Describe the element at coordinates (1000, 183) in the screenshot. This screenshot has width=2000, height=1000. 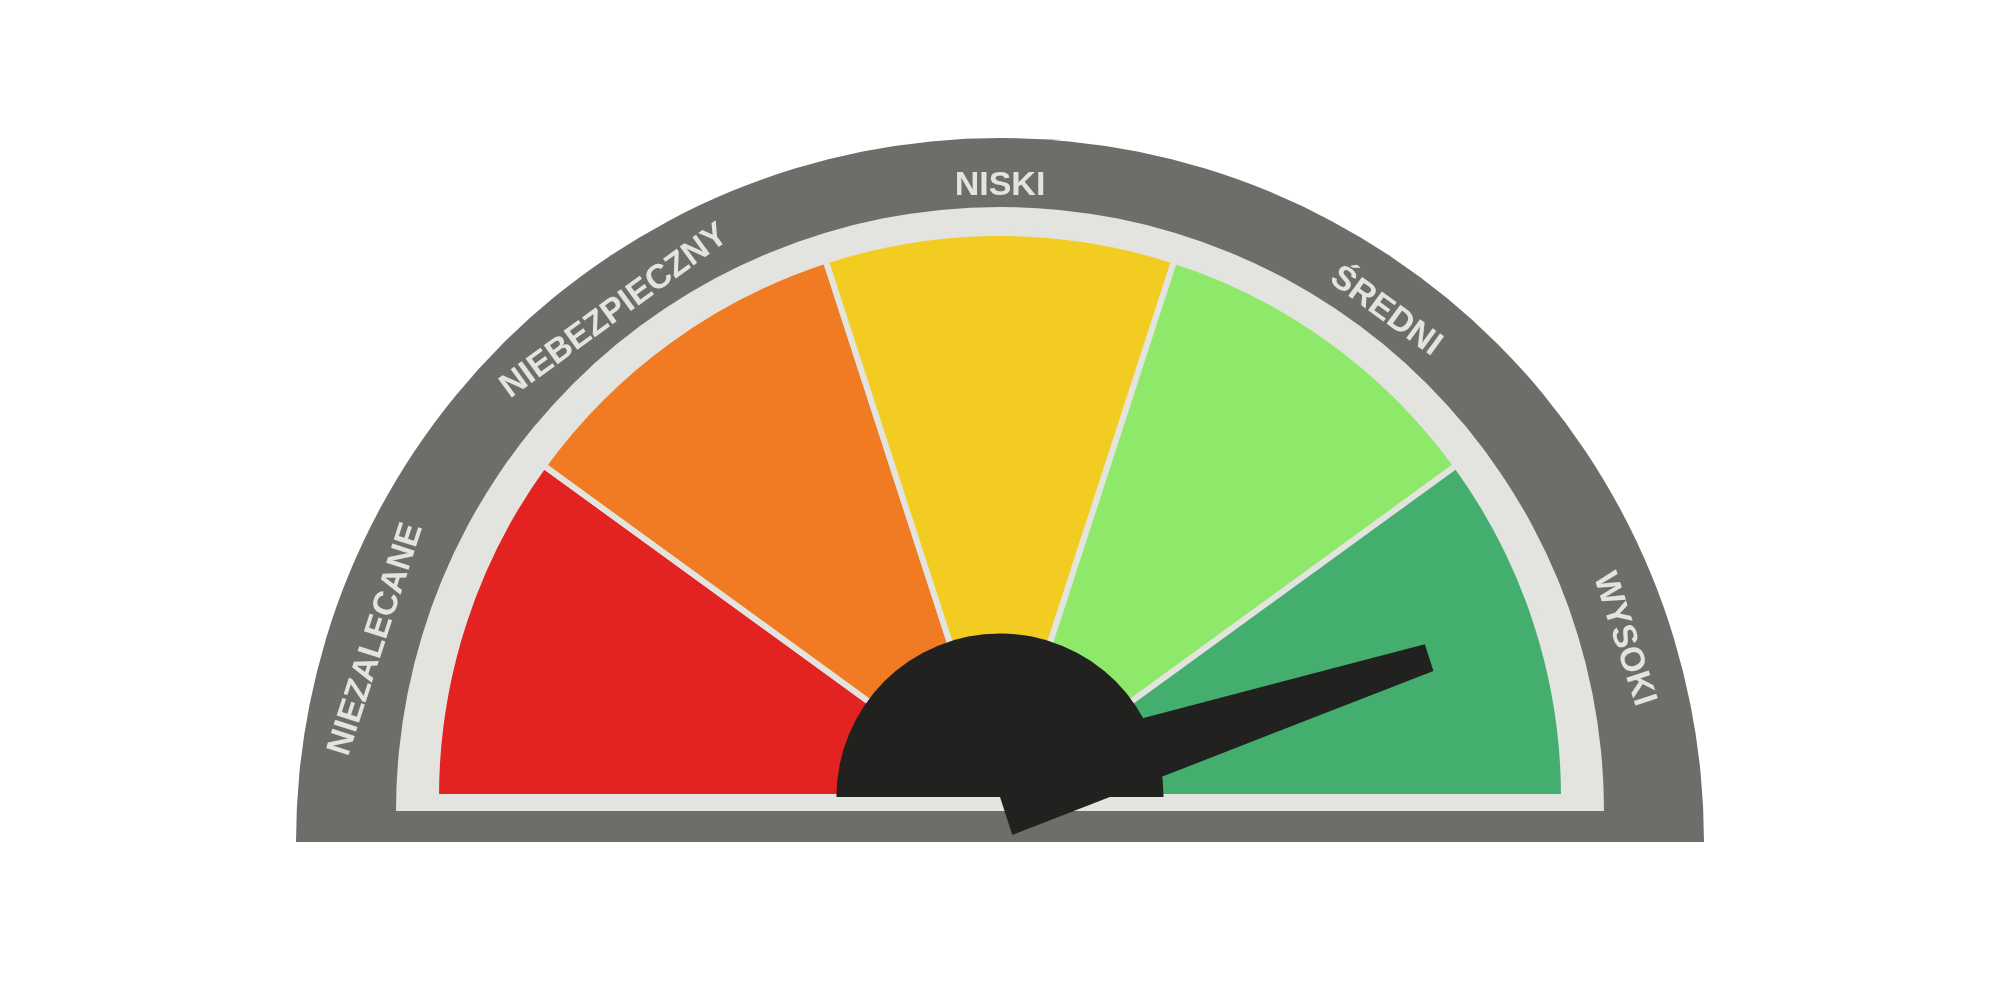
I see `slice-label: NISKI` at that location.